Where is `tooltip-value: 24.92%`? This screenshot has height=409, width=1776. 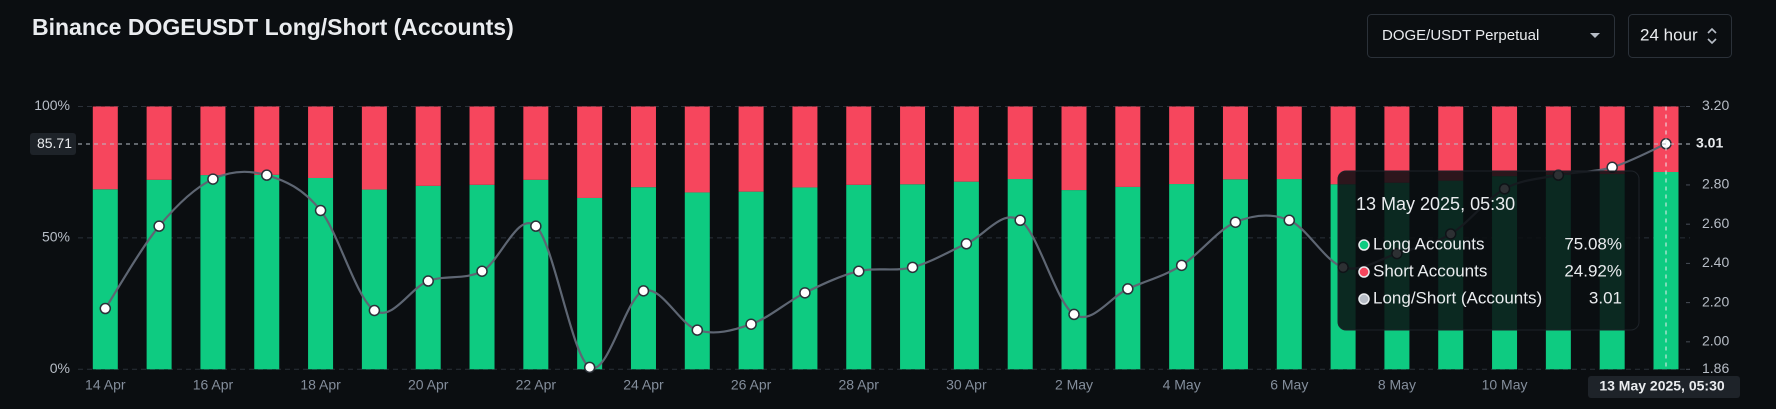
tooltip-value: 24.92% is located at coordinates (1593, 270).